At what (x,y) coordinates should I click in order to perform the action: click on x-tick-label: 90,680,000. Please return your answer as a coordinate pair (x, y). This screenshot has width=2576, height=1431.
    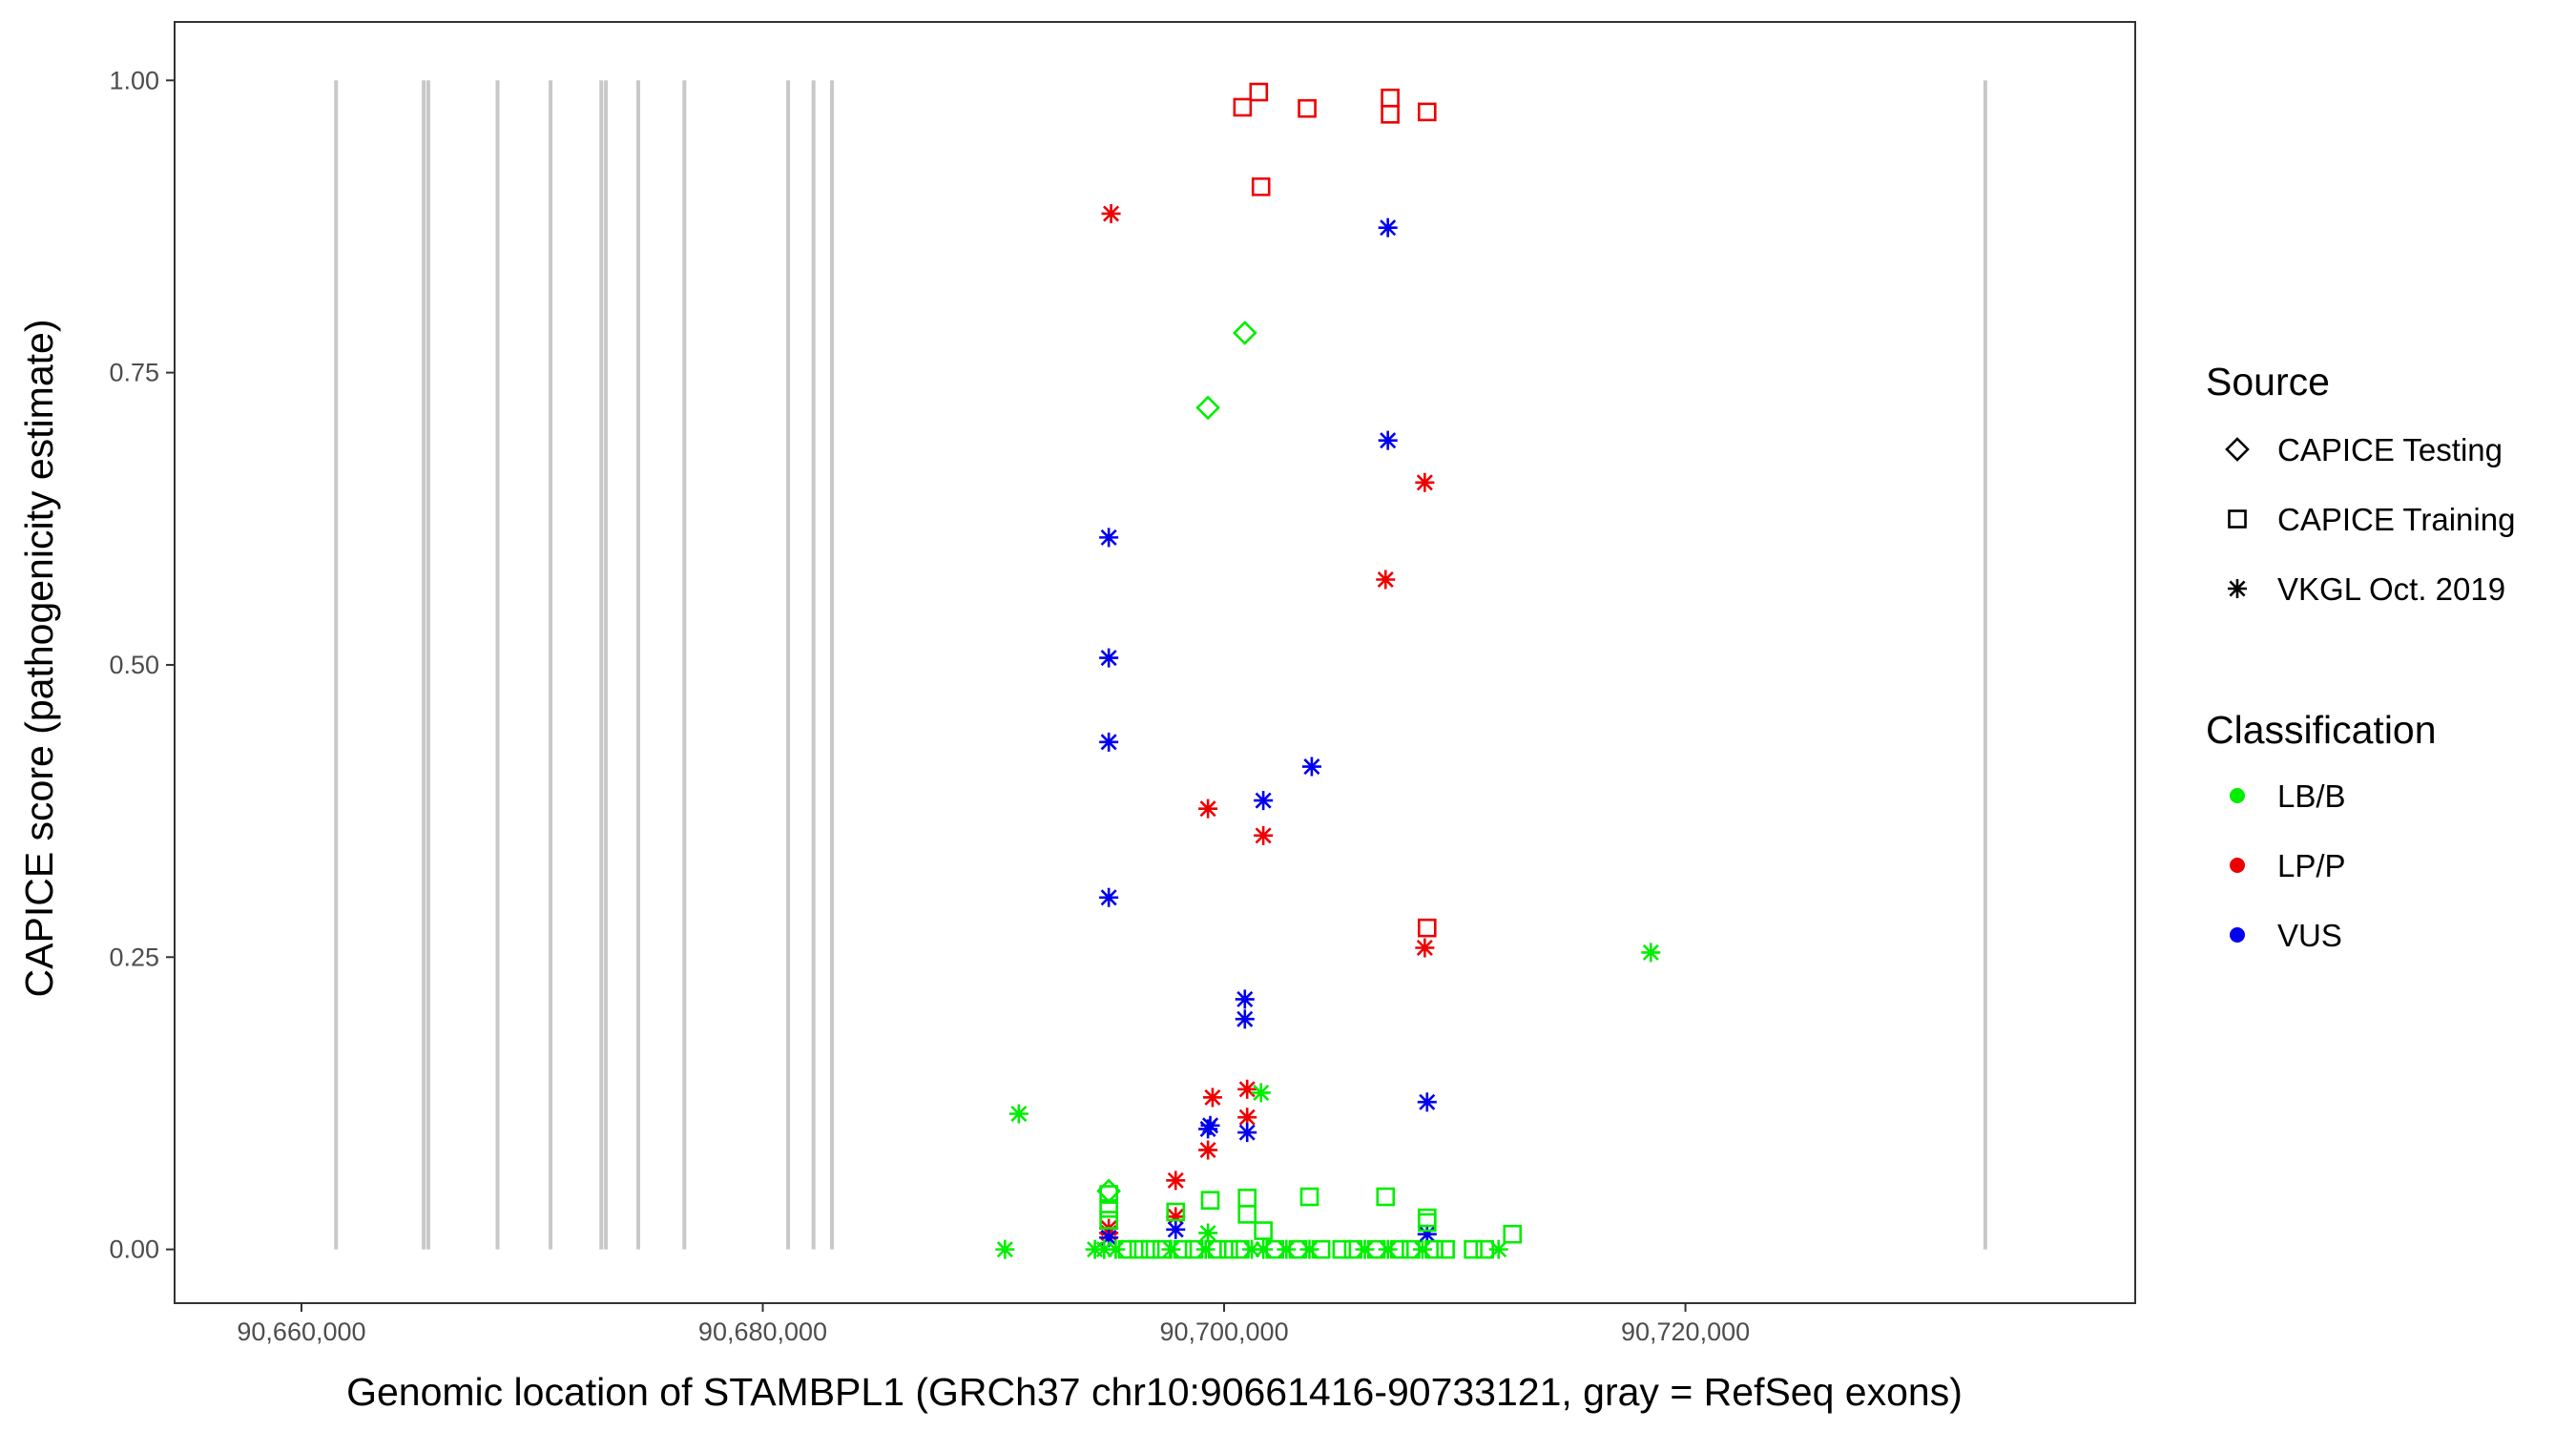
    Looking at the image, I should click on (762, 1331).